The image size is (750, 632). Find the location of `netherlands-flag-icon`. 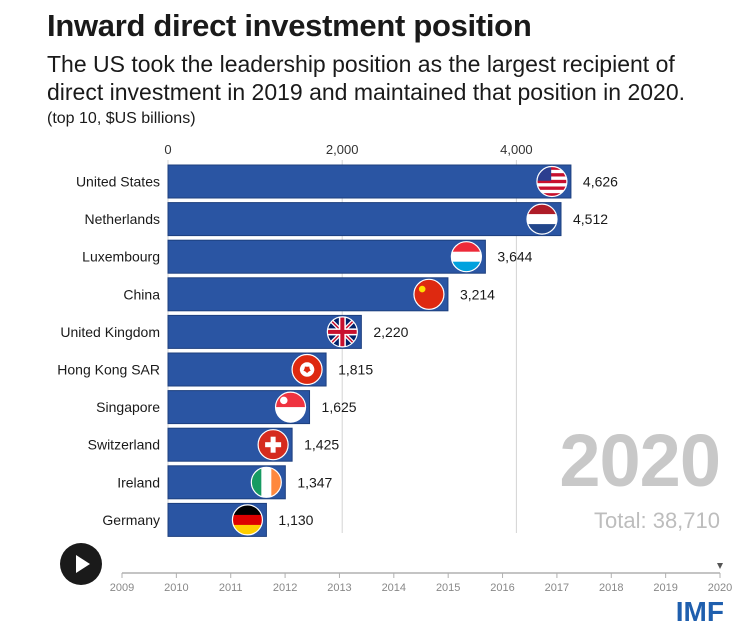

netherlands-flag-icon is located at coordinates (541, 219).